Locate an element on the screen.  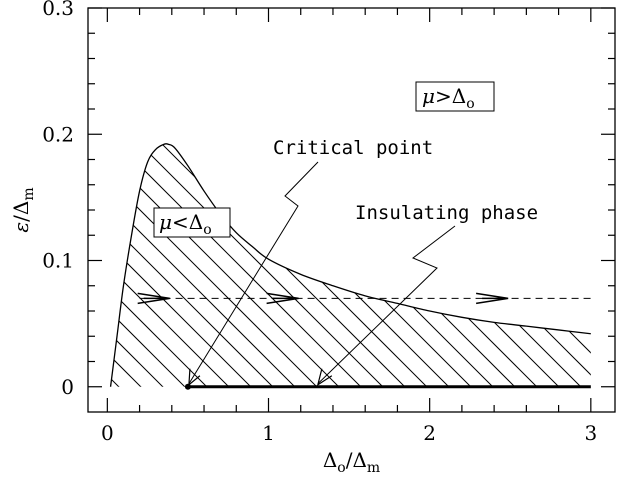
region-text-below: μ<Δo is located at coordinates (185, 224).